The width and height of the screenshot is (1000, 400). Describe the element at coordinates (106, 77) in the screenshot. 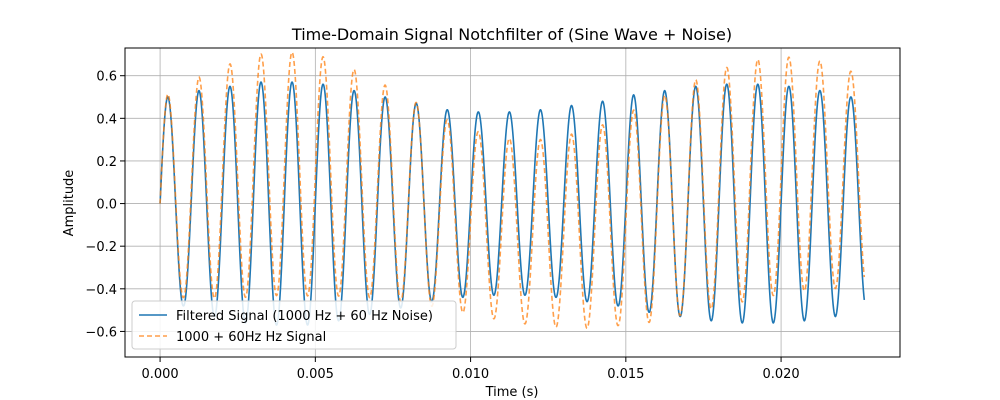

I see `y-tick-label: 0.6` at that location.